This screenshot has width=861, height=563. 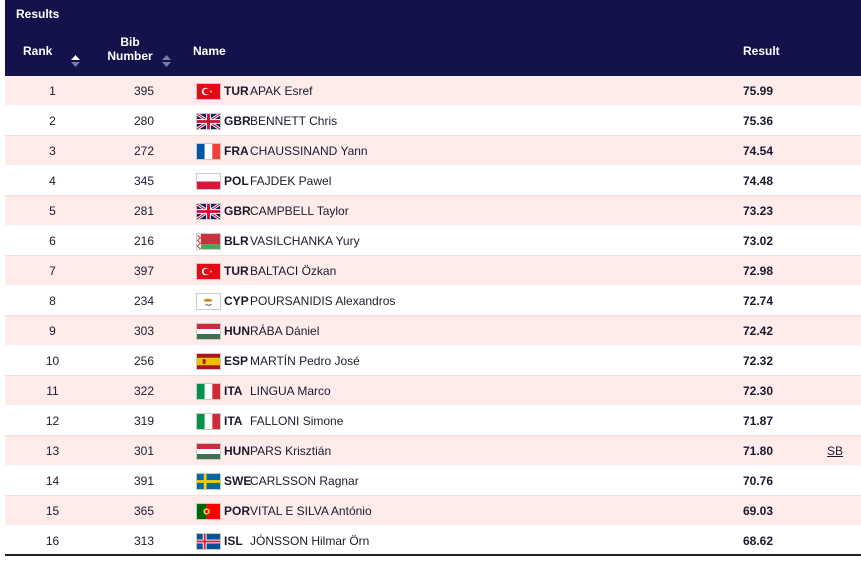 I want to click on table-row: 16 313 ISL JÓNSSON Hilmar Örn 68.62, so click(x=433, y=541).